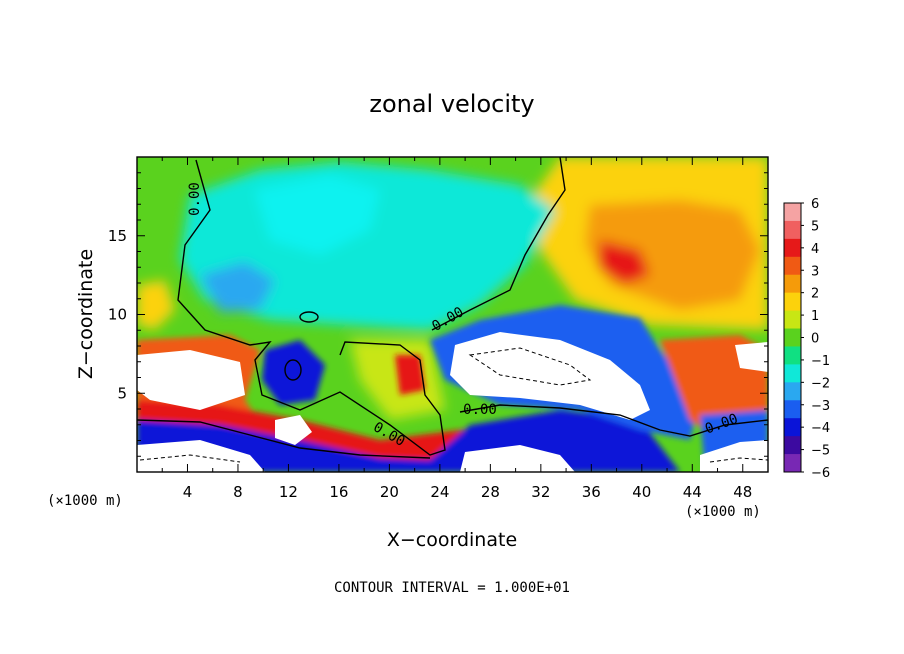  Describe the element at coordinates (641, 492) in the screenshot. I see `x-tick-label: 40` at that location.